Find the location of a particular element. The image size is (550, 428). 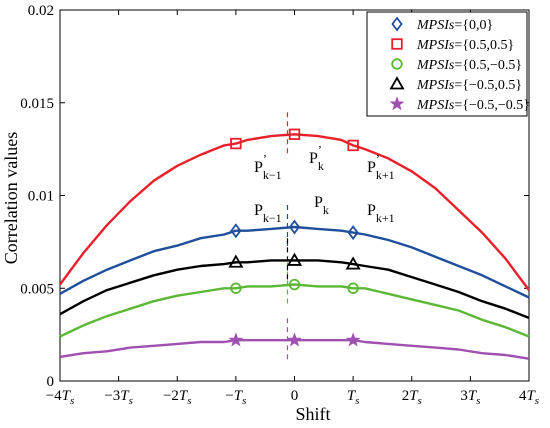

y-tick-label: 0.01 is located at coordinates (41, 197).